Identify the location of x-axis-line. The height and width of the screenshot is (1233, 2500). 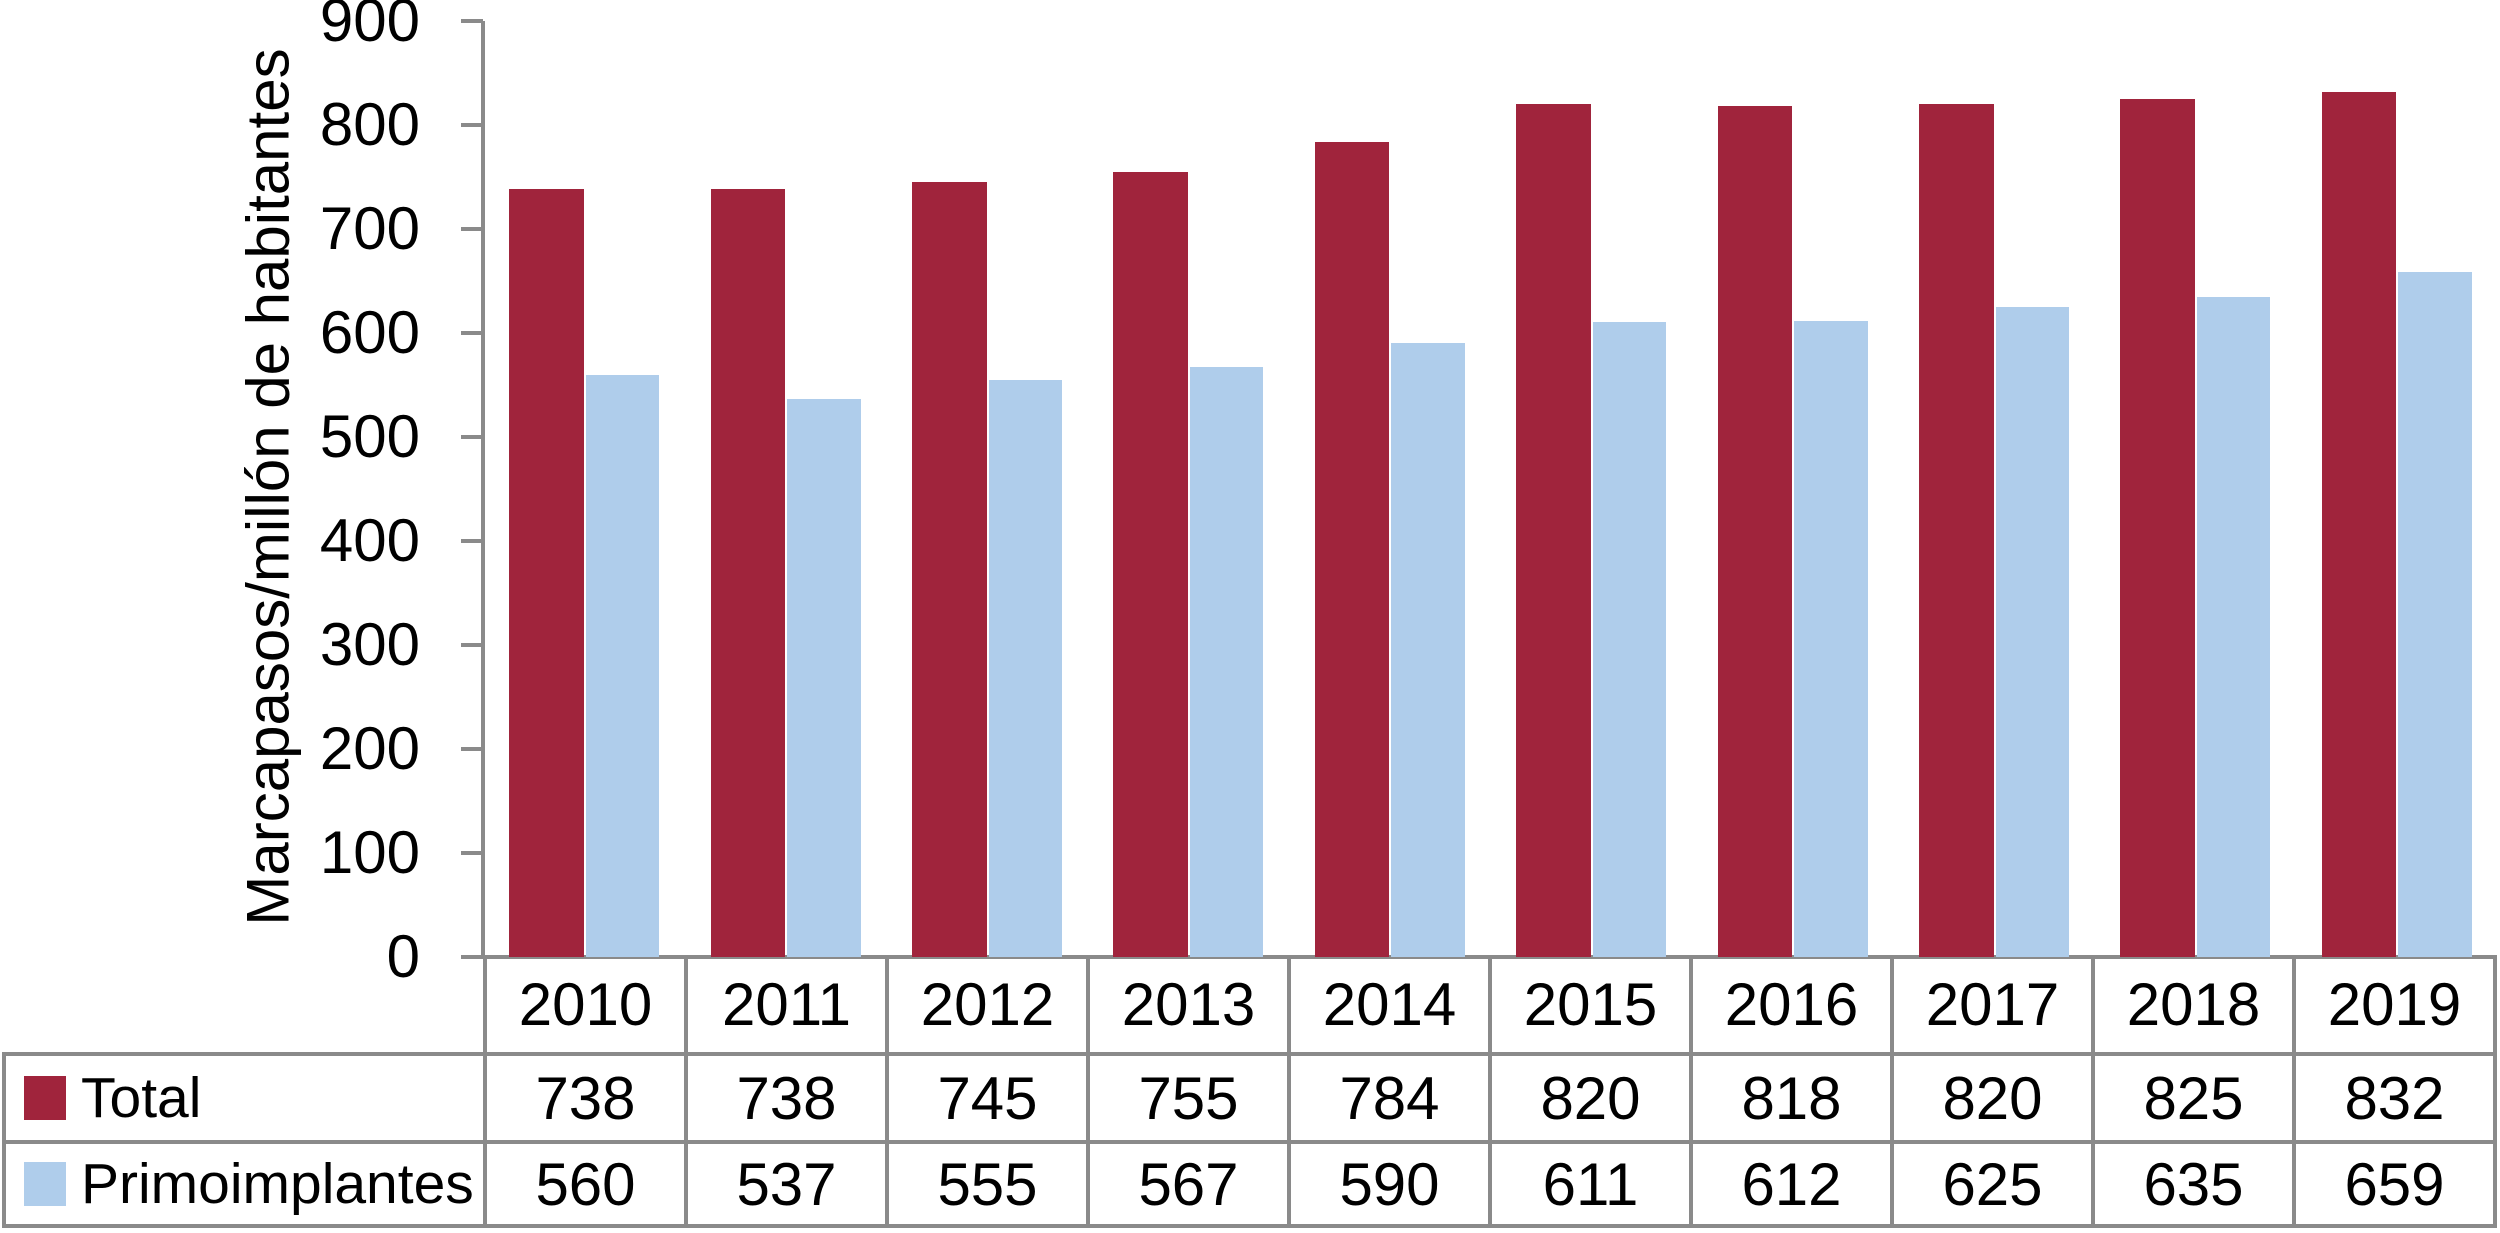
(1479, 957).